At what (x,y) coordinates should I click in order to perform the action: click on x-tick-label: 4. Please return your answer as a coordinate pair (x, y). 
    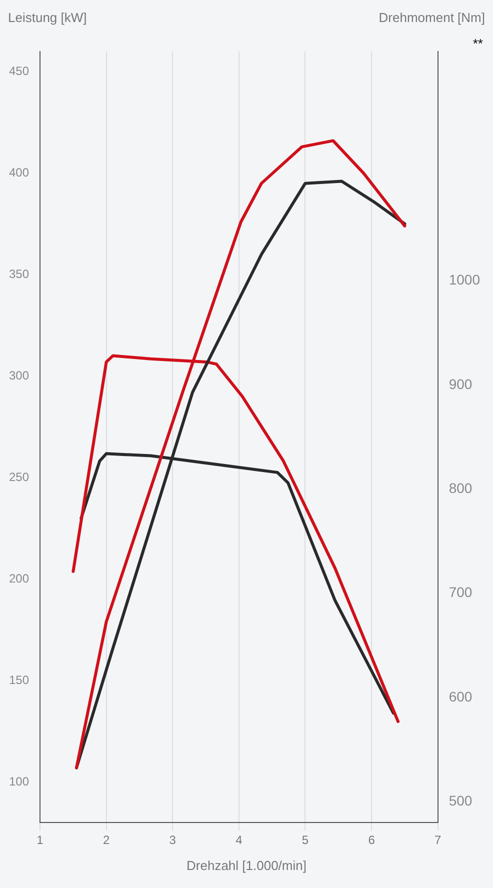
    Looking at the image, I should click on (239, 840).